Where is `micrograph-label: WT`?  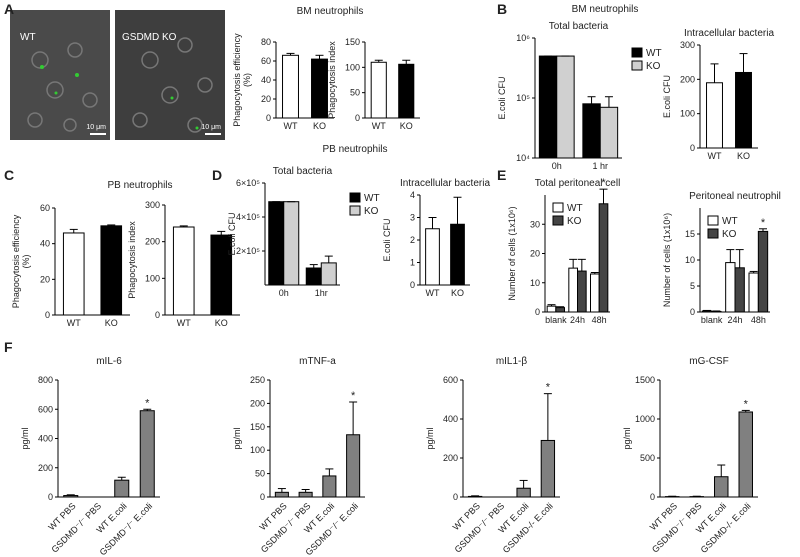 micrograph-label: WT is located at coordinates (28, 37).